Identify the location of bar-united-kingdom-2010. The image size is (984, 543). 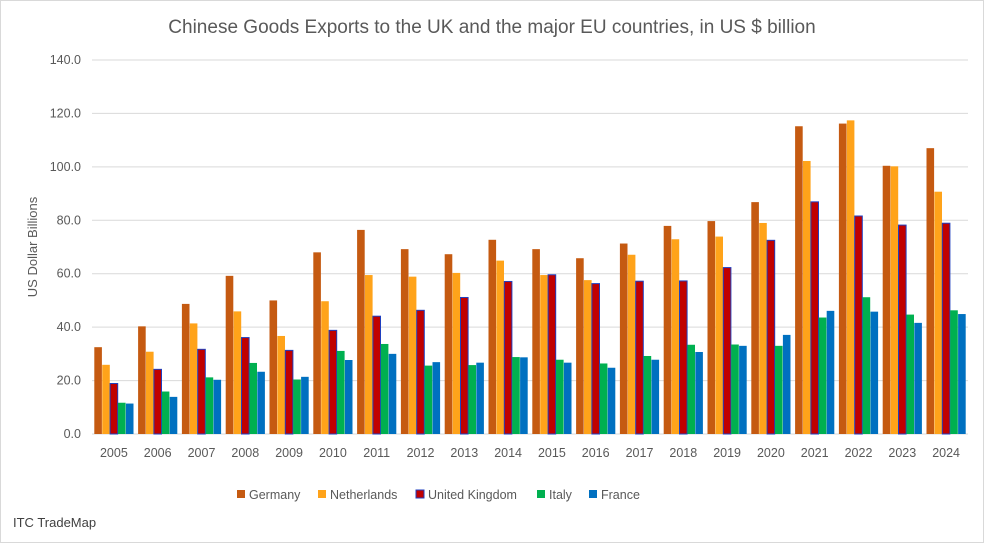
(333, 382).